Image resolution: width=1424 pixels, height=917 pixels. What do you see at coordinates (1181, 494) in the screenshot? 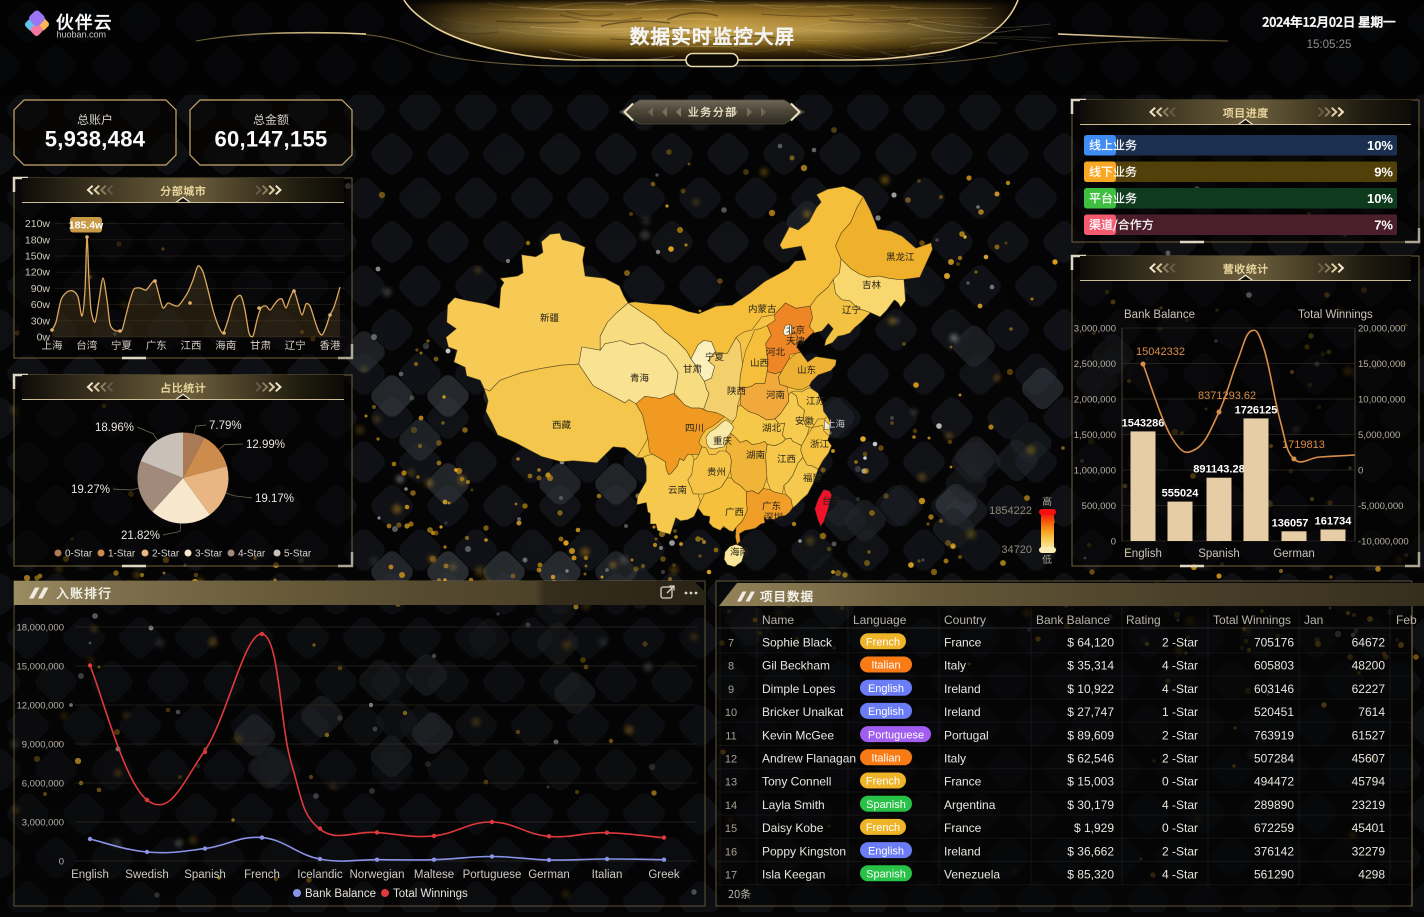
I see `svg-text: 555024` at bounding box center [1181, 494].